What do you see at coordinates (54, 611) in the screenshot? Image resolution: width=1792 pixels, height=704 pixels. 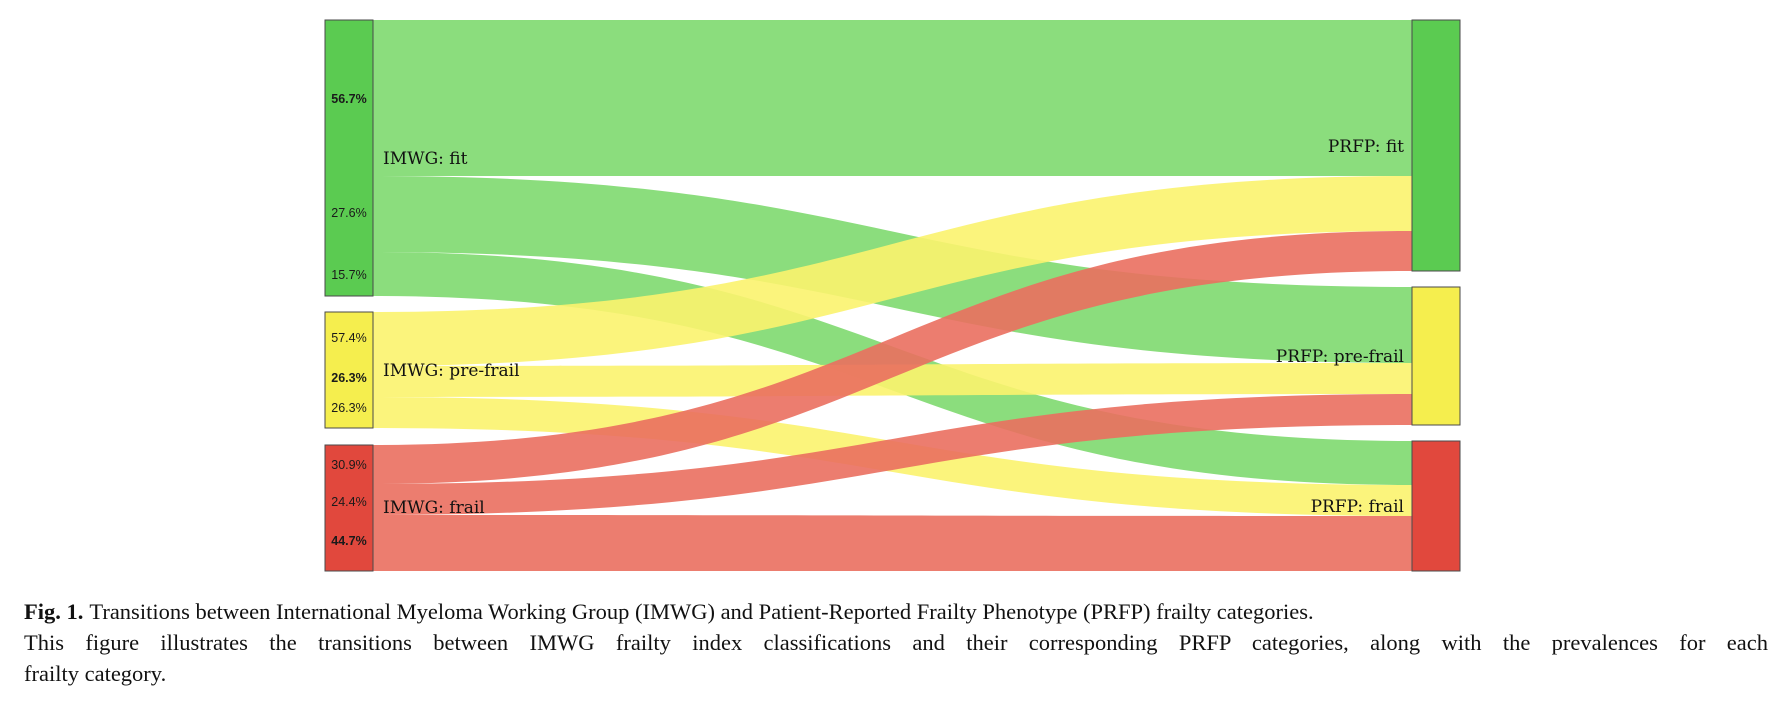 I see `figure-label: Fig. 1.` at bounding box center [54, 611].